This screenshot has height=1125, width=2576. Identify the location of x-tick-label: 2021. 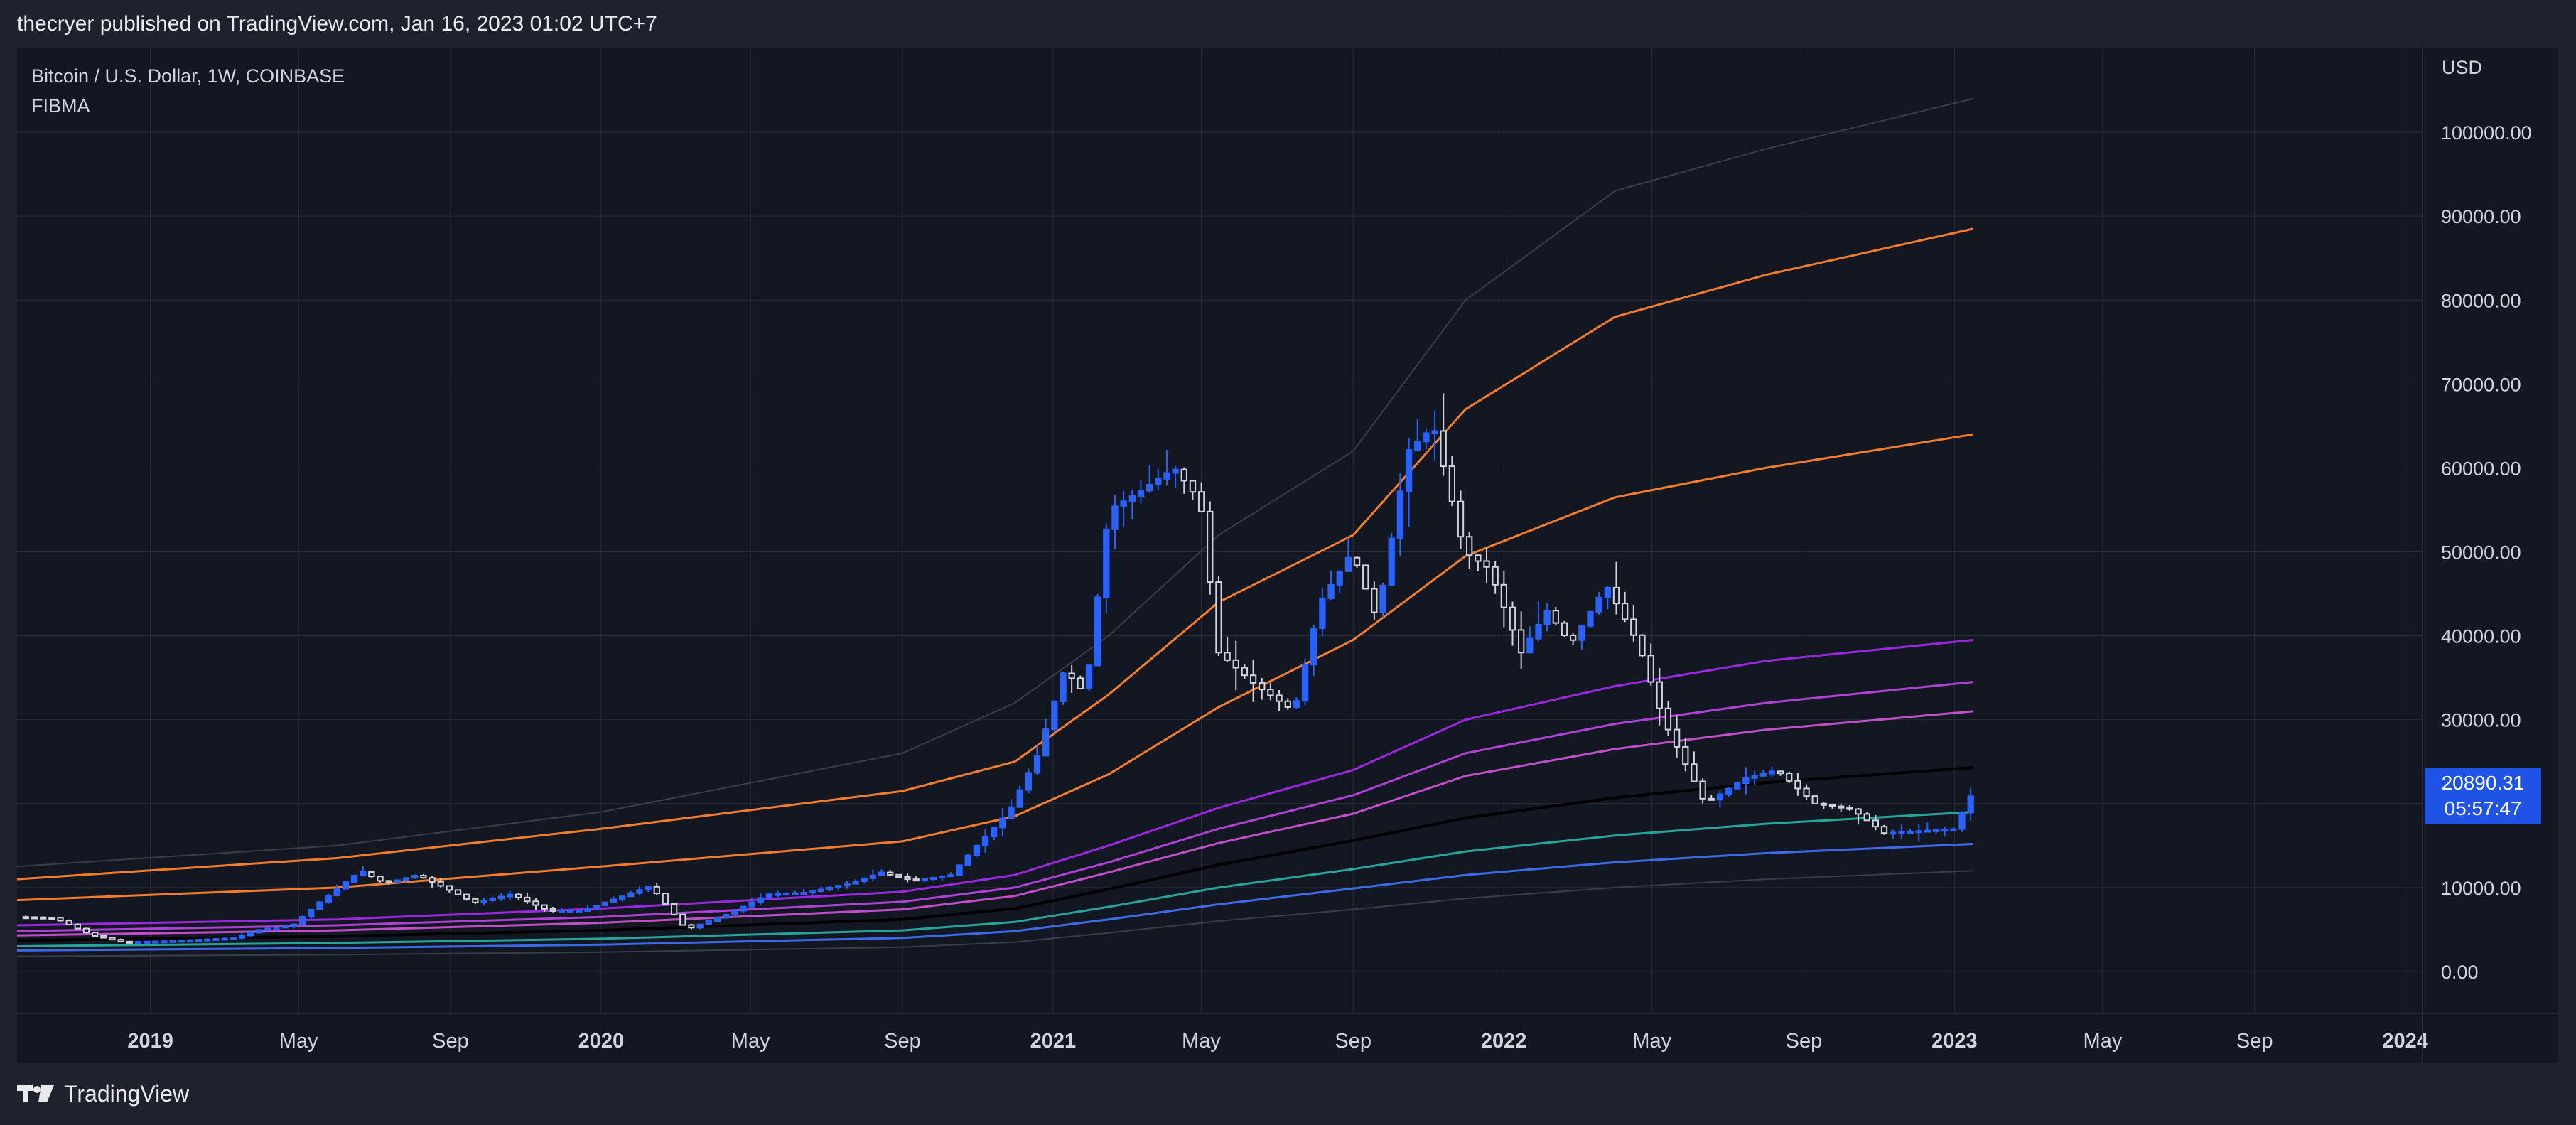
(1054, 1041).